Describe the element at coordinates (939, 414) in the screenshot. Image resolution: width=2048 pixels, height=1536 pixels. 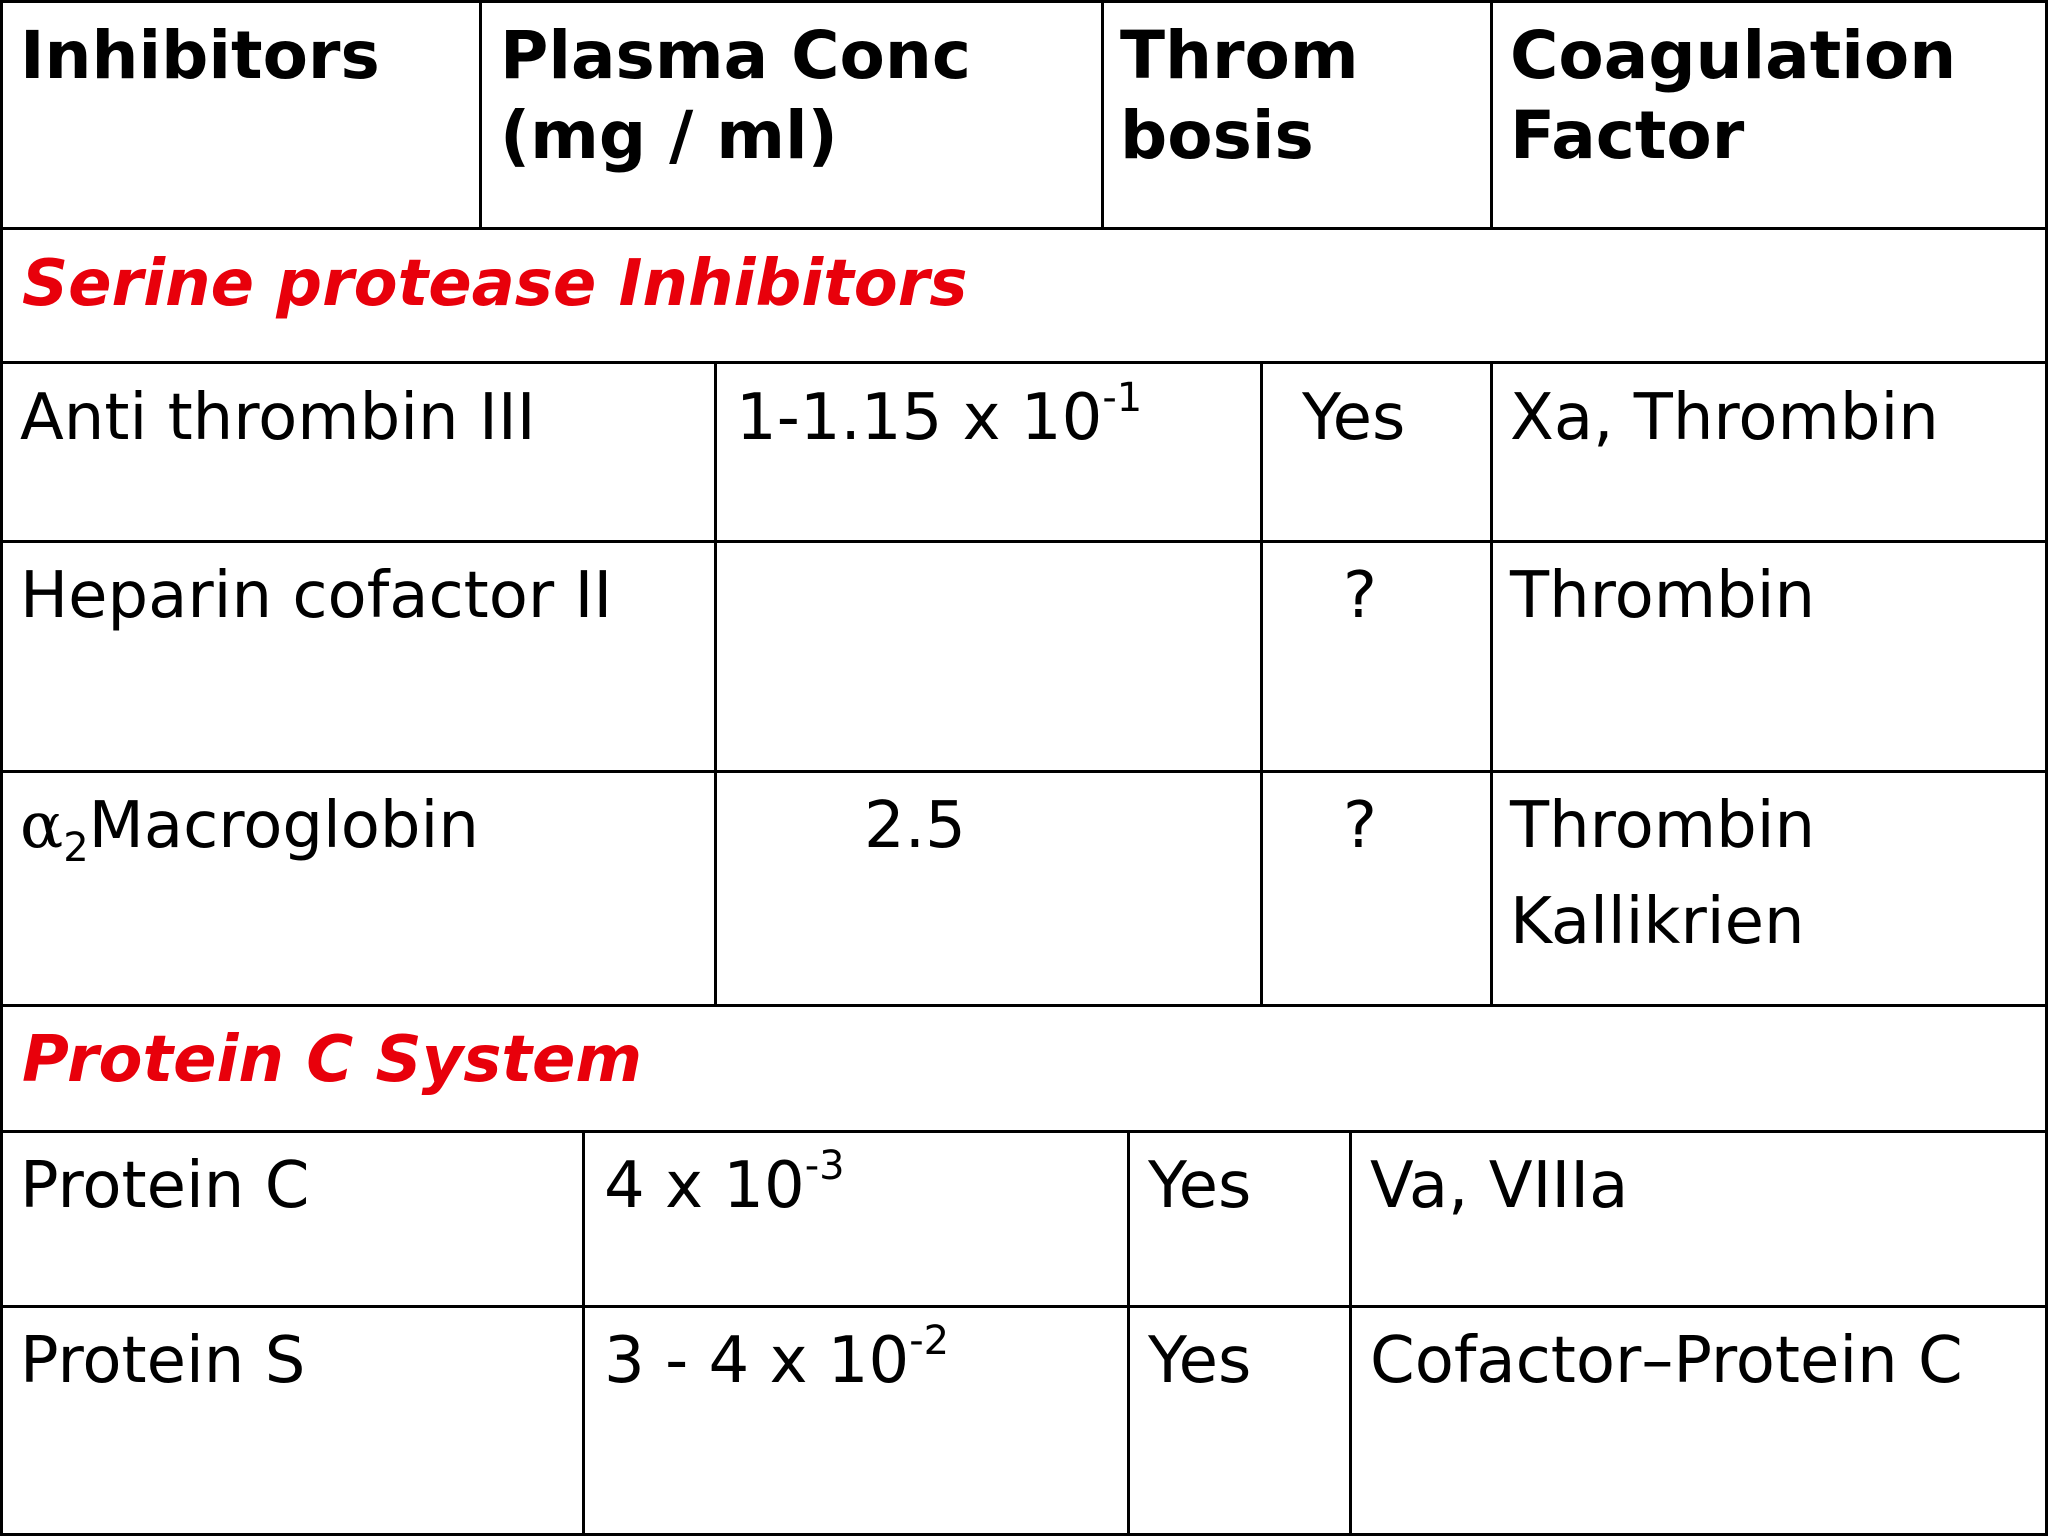
I see `row-at3-conc: 1-1.15 x 10-1` at that location.